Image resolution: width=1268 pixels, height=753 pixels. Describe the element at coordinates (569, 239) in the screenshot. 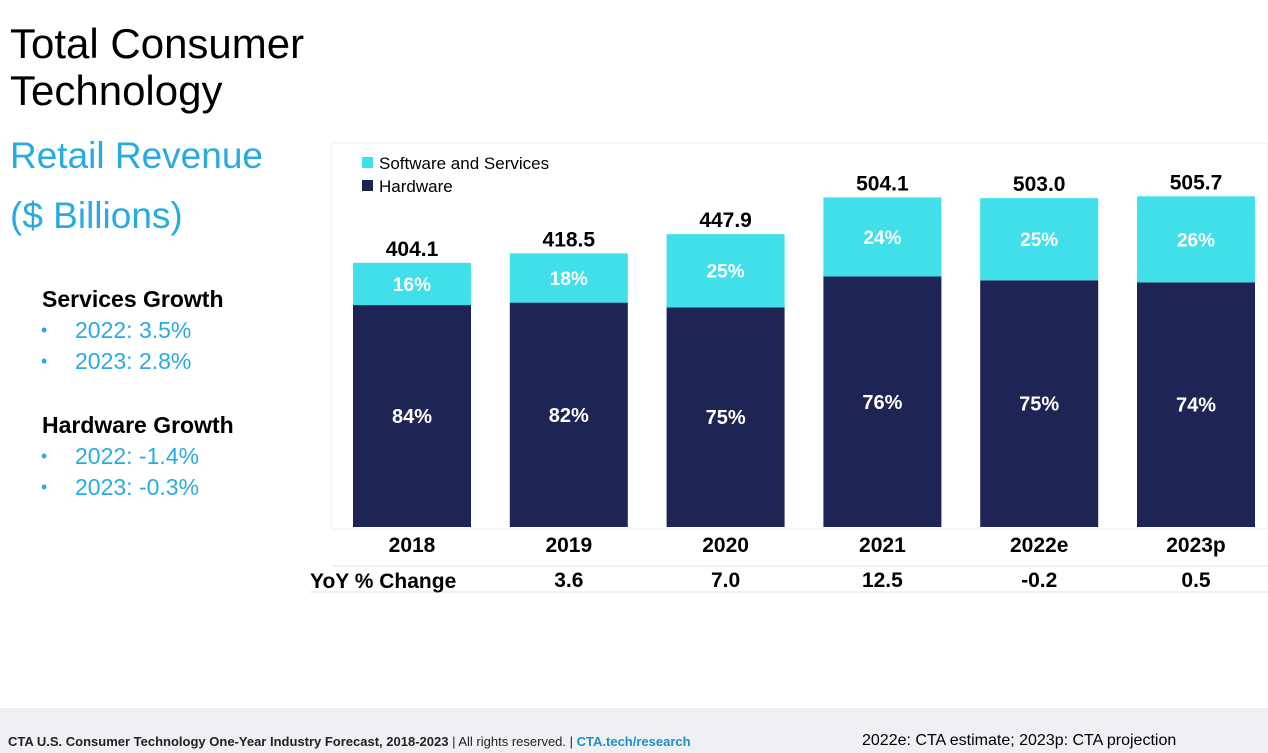

I see `data-label-total: 418.5` at that location.